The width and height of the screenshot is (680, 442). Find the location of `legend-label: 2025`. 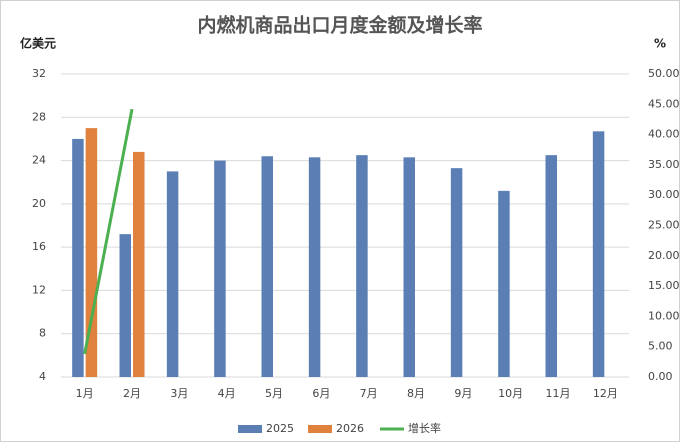

legend-label: 2025 is located at coordinates (280, 428).